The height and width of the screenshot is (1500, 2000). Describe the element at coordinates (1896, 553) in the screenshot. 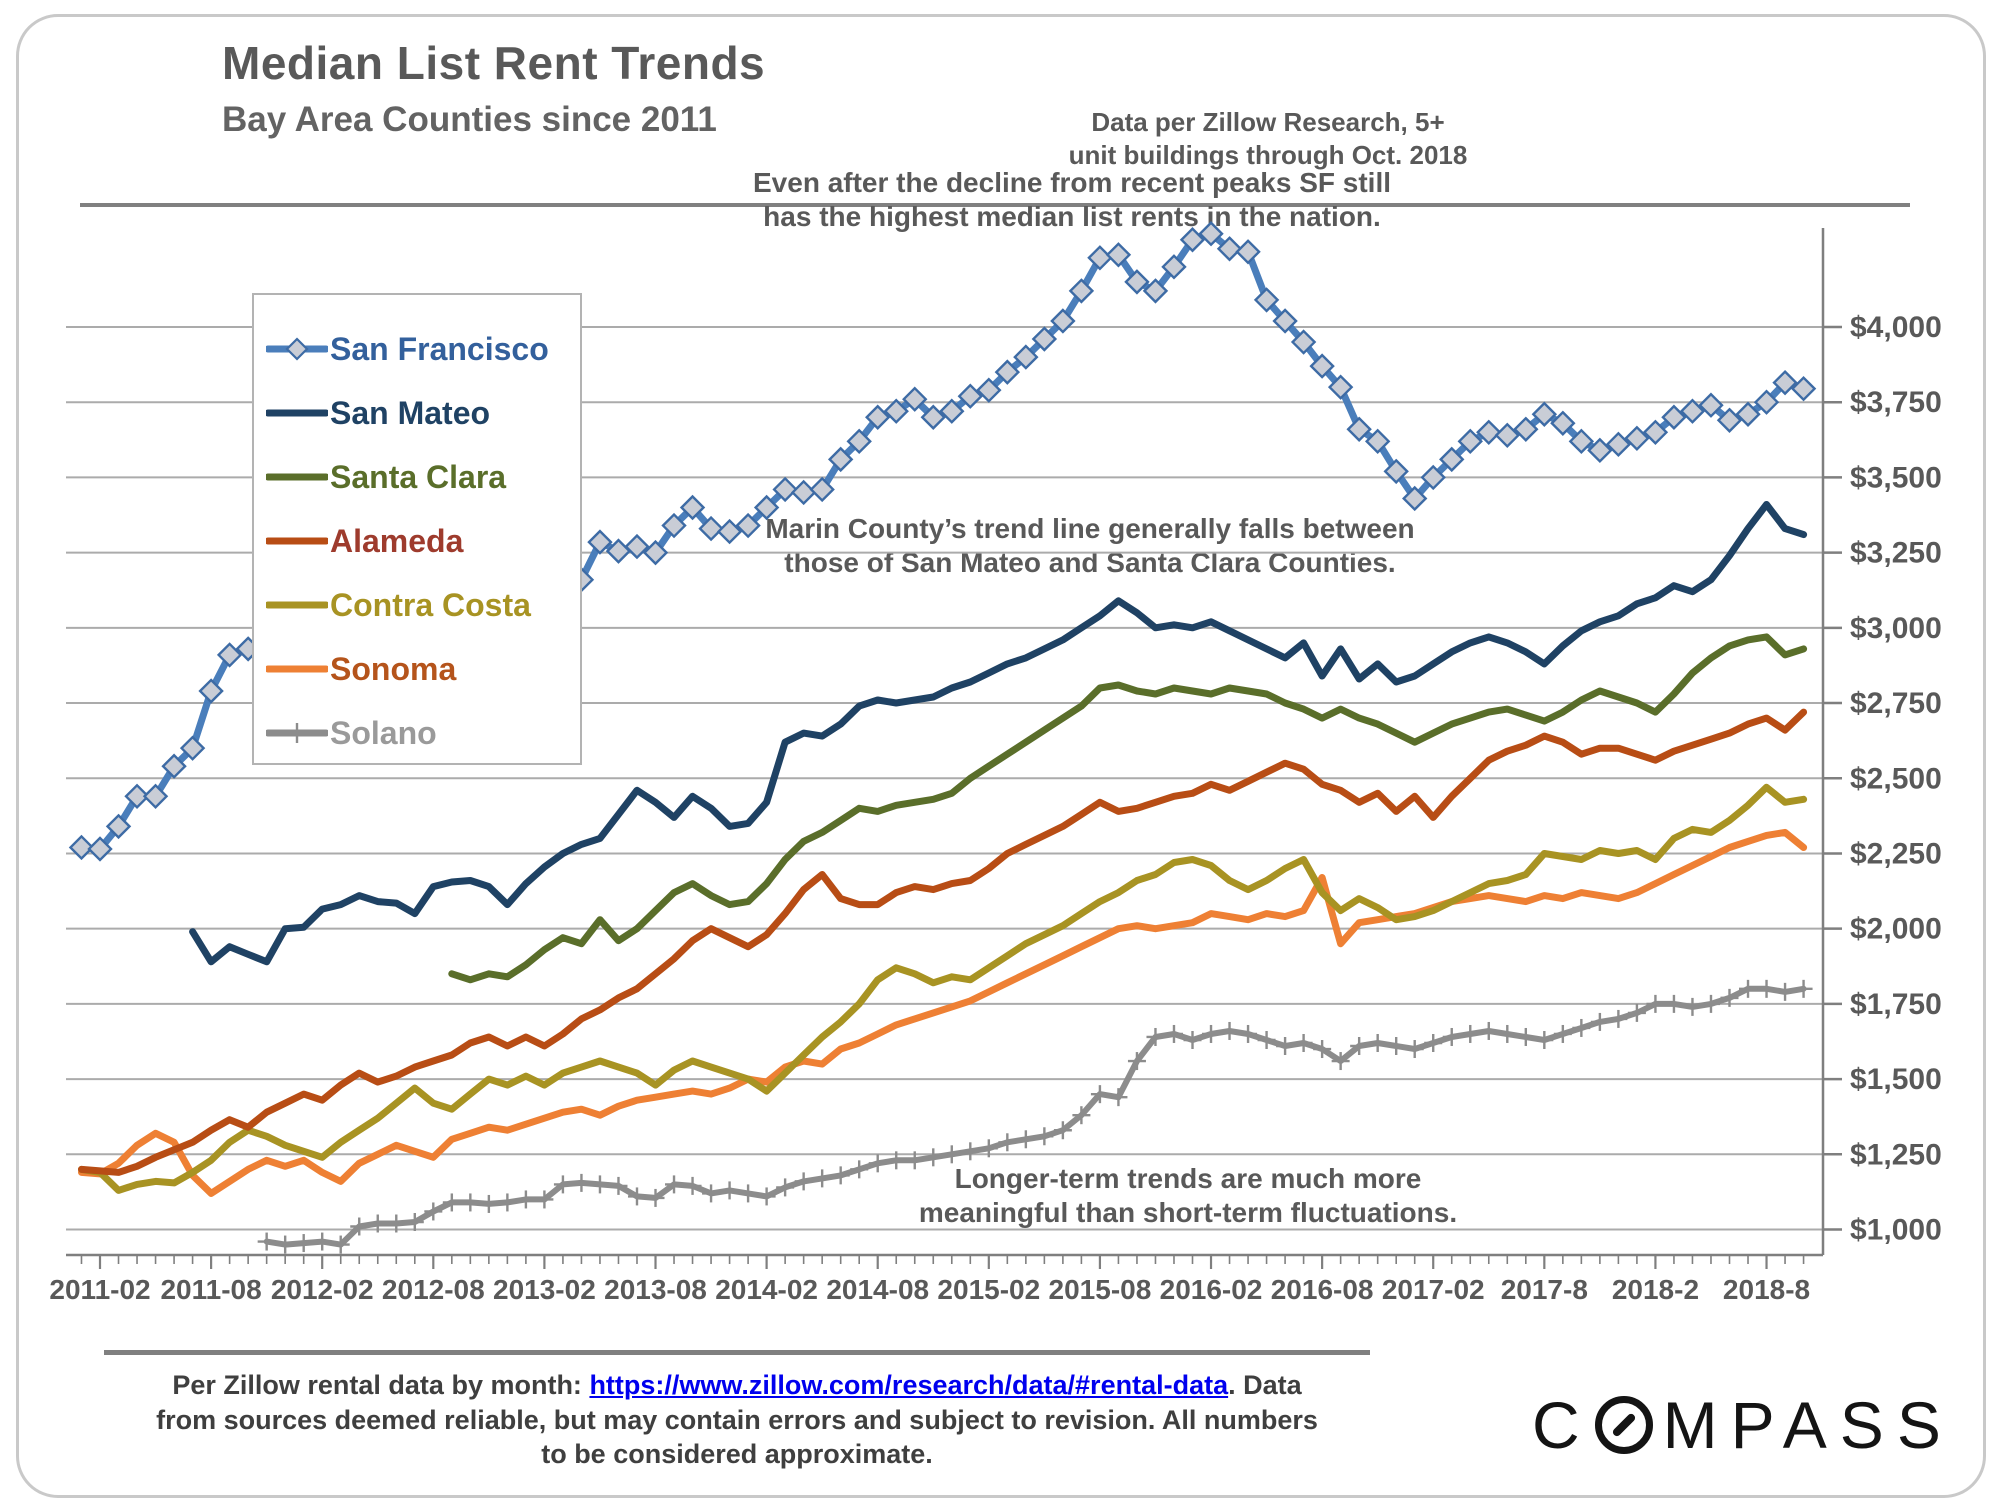

I see `y-axis-label: $3,250` at that location.